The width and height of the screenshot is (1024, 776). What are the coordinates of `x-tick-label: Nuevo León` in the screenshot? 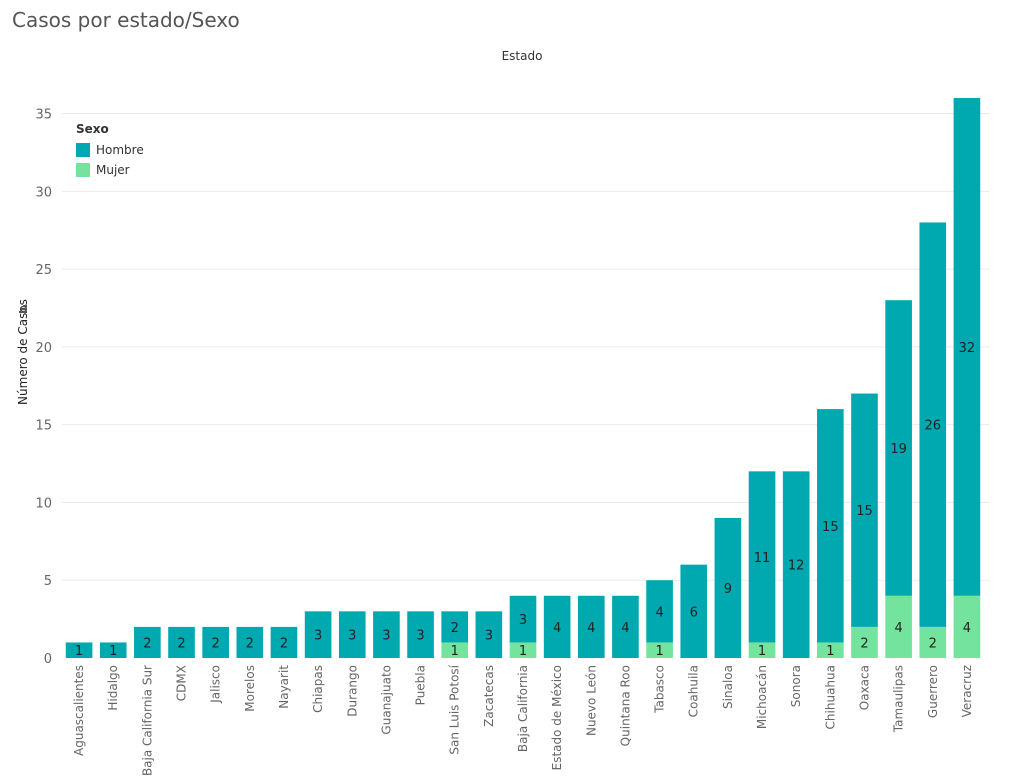 It's located at (591, 700).